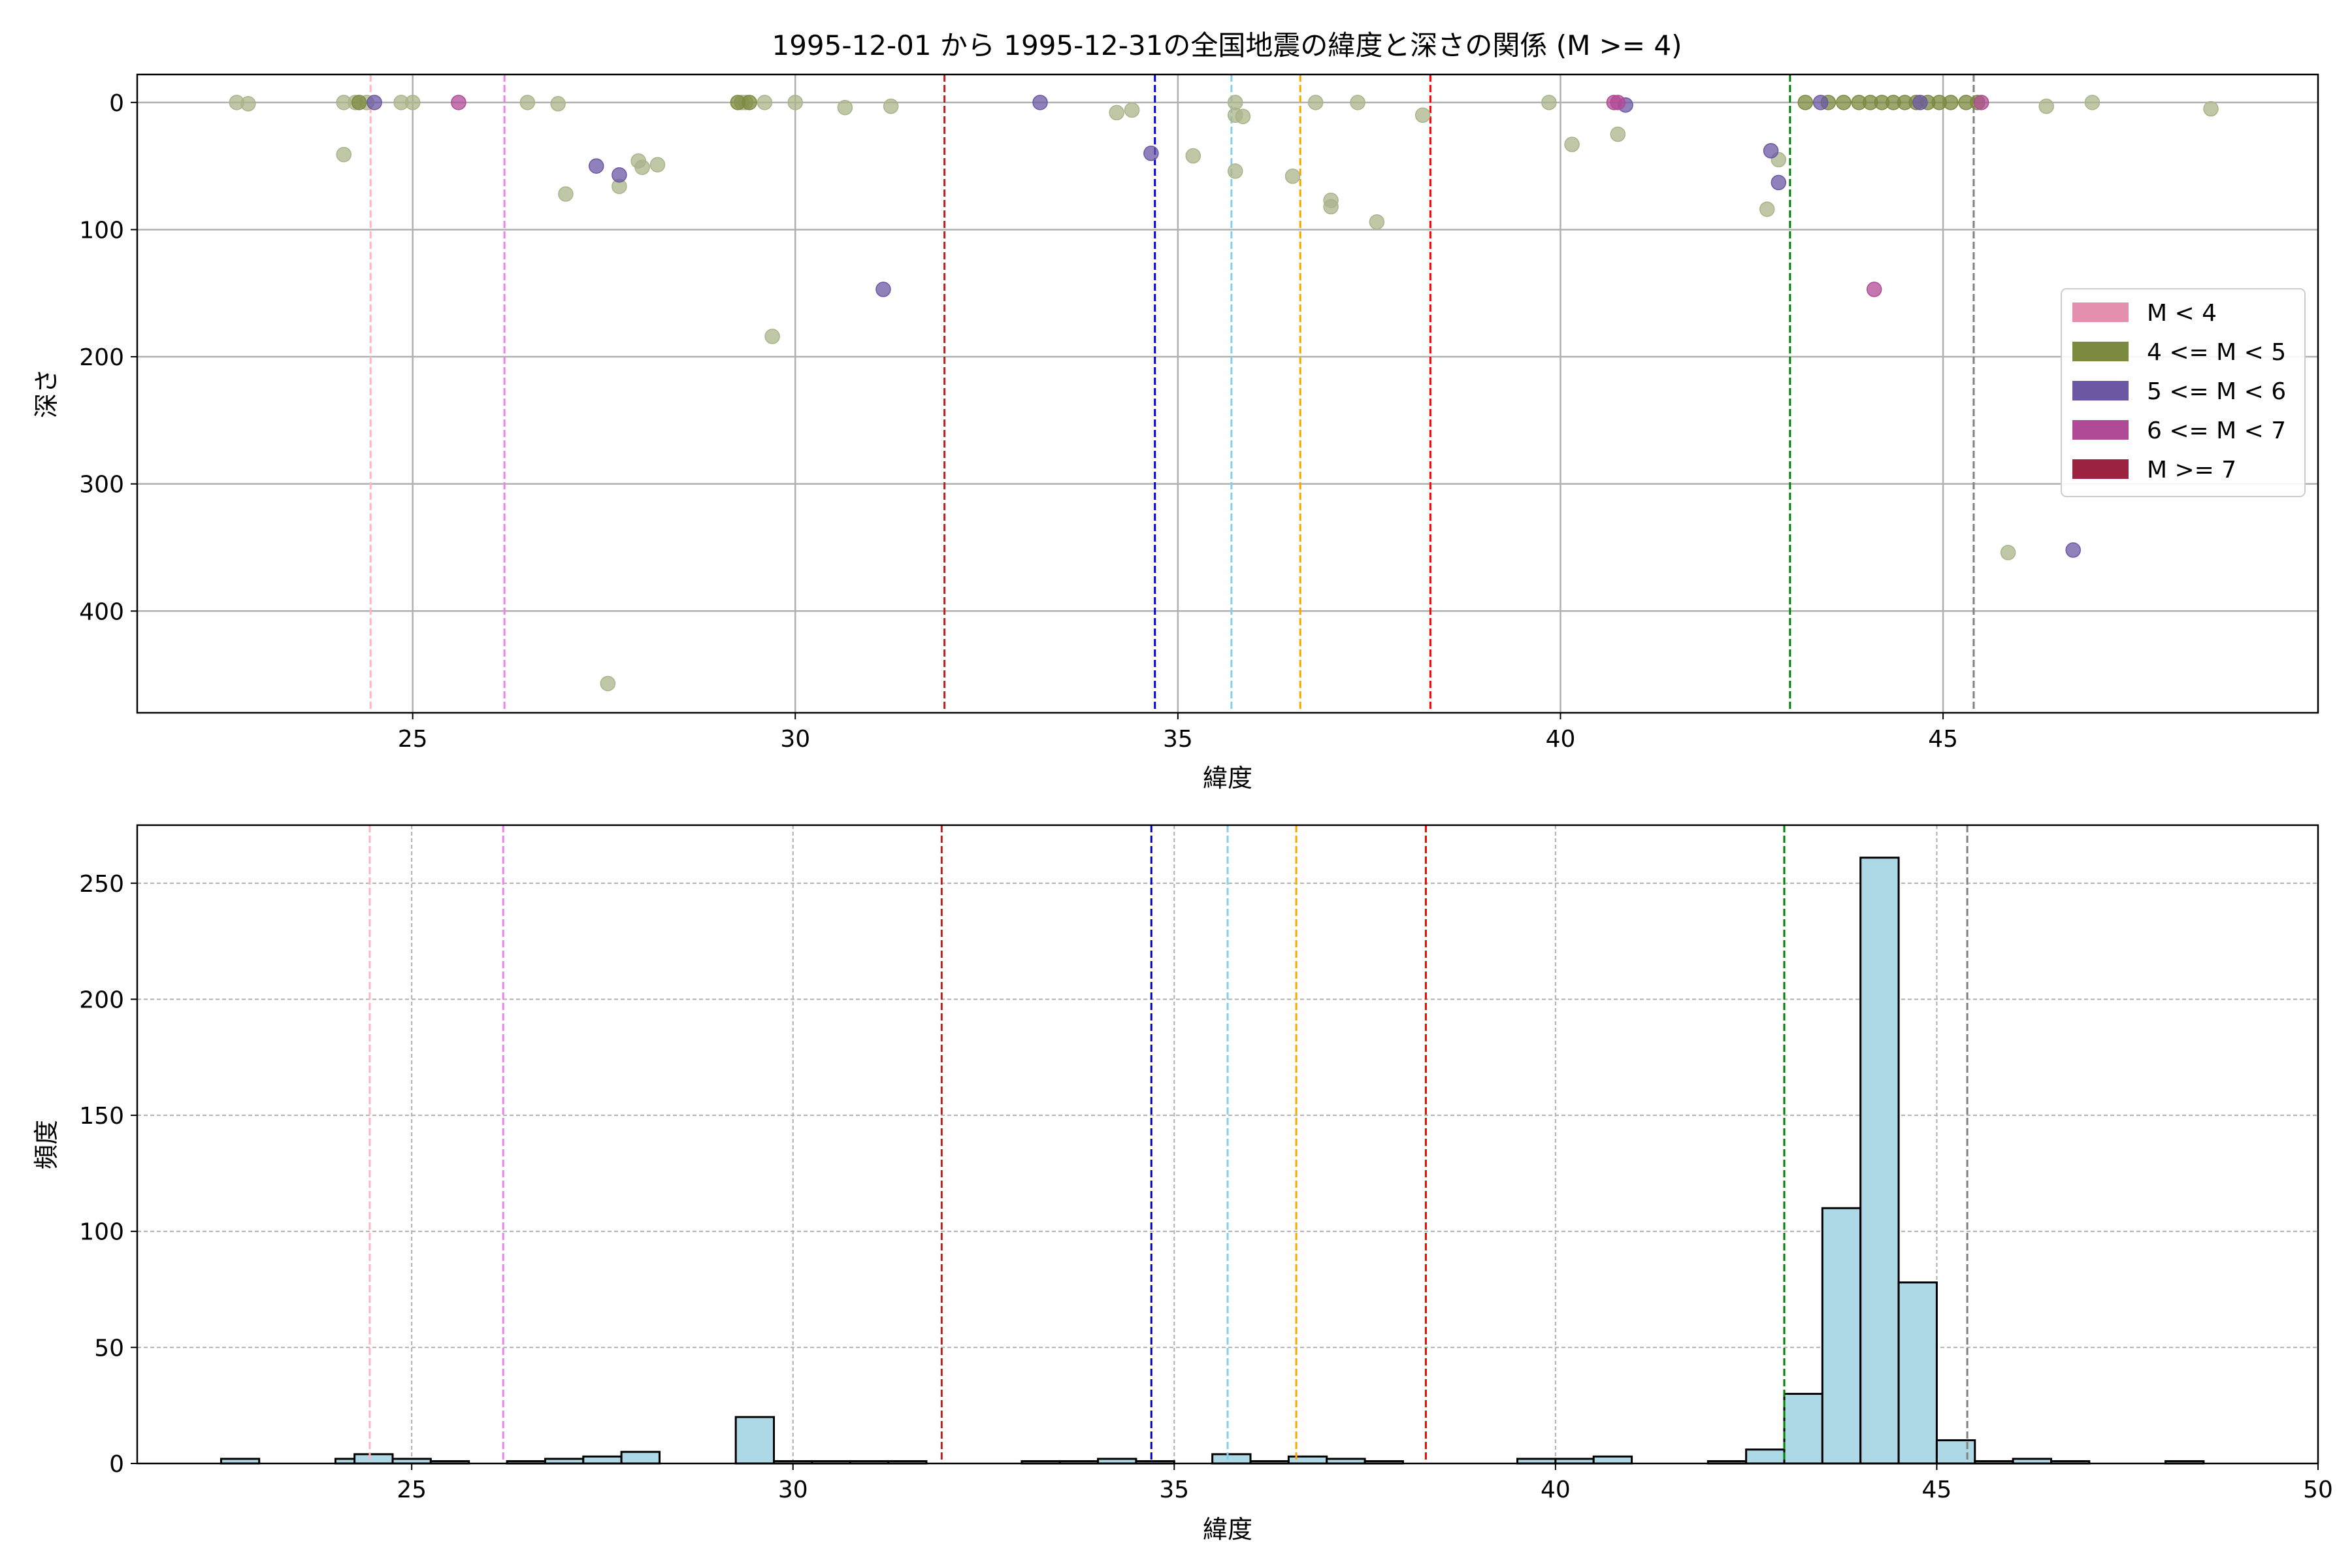 This screenshot has height=1568, width=2352. I want to click on hist-y-tick-label: 100, so click(101, 1232).